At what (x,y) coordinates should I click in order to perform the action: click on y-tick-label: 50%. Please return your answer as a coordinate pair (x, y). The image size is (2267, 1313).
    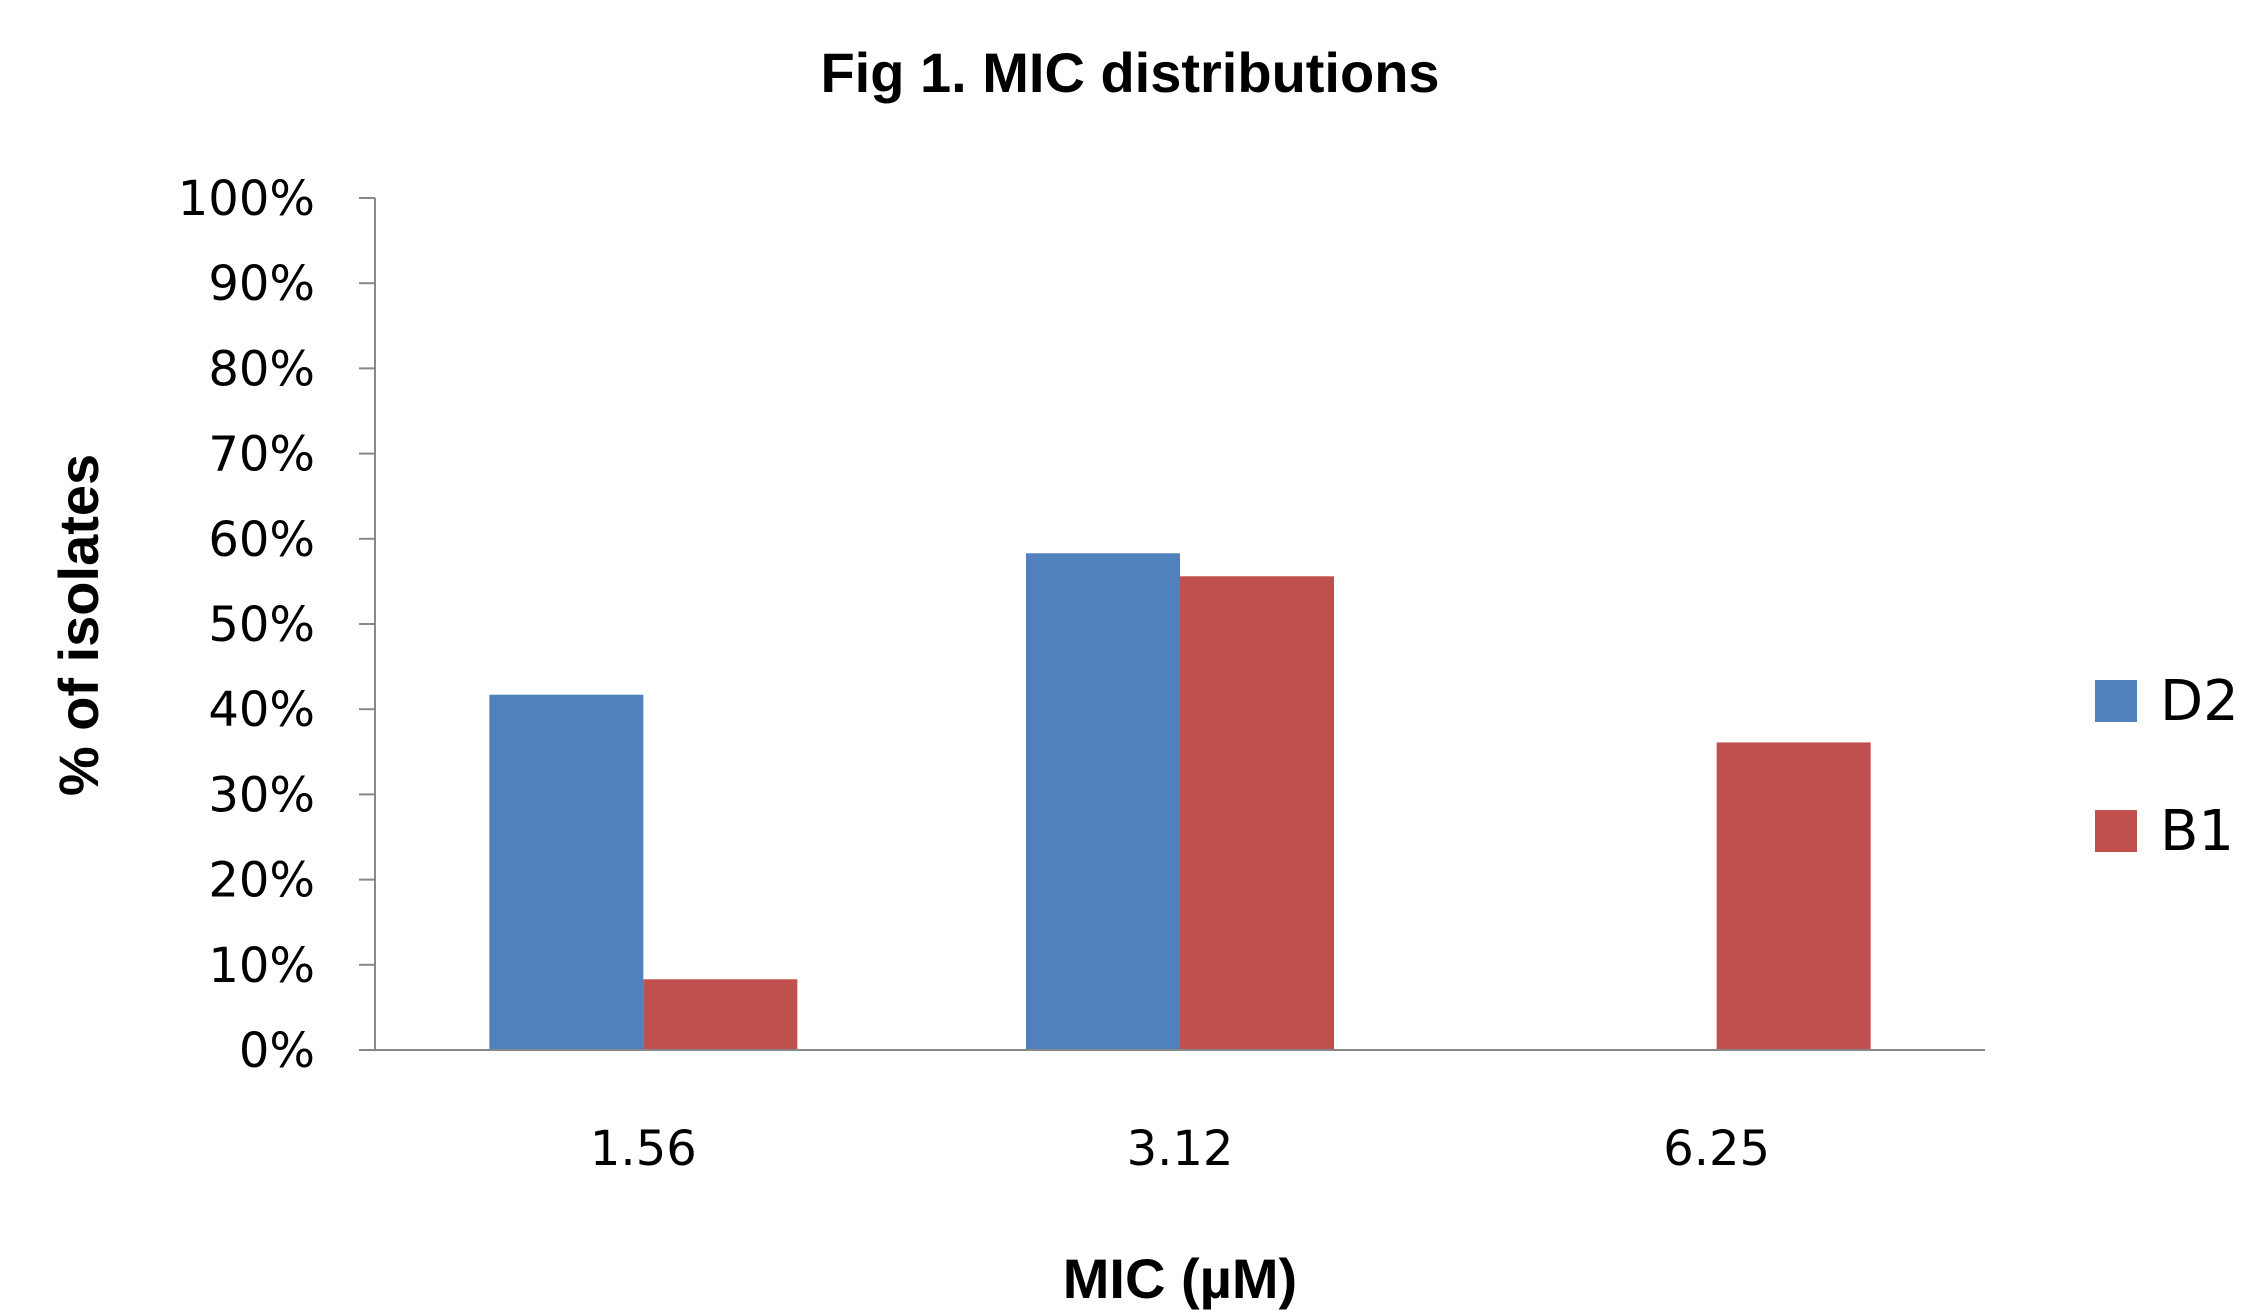
    Looking at the image, I should click on (261, 625).